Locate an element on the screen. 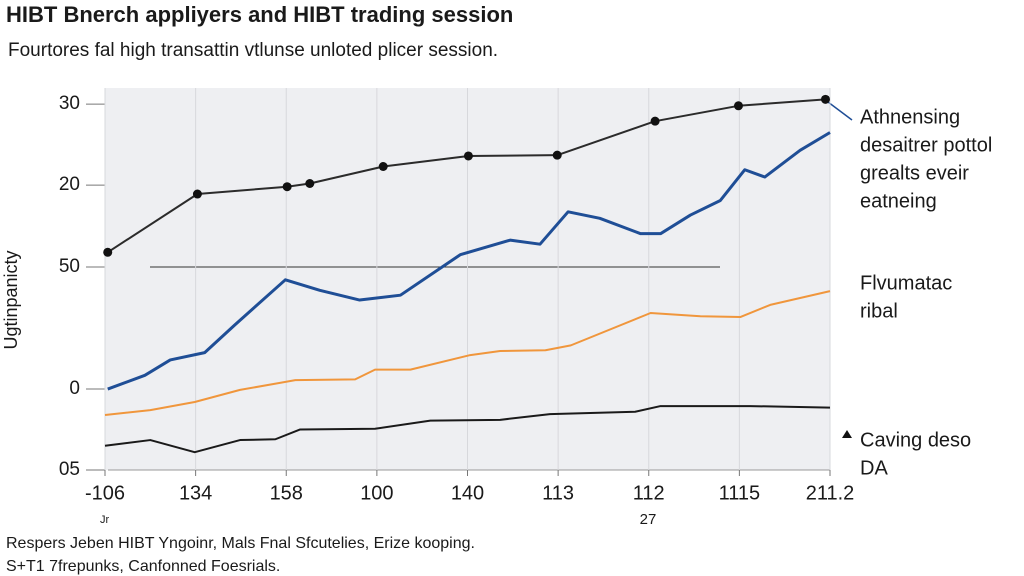  x-tick-label: 100 is located at coordinates (376, 493).